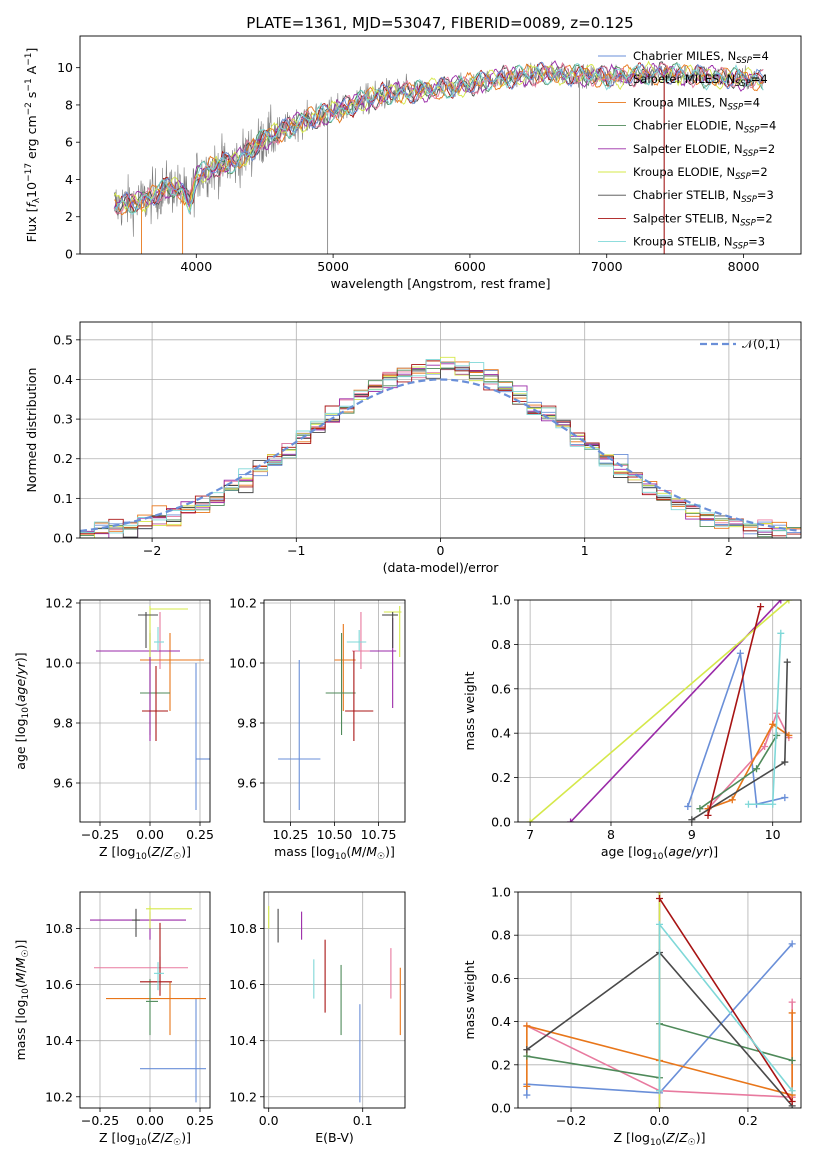 This screenshot has width=819, height=1170. Describe the element at coordinates (63, 498) in the screenshot. I see `y-tick-label: 0.1` at that location.